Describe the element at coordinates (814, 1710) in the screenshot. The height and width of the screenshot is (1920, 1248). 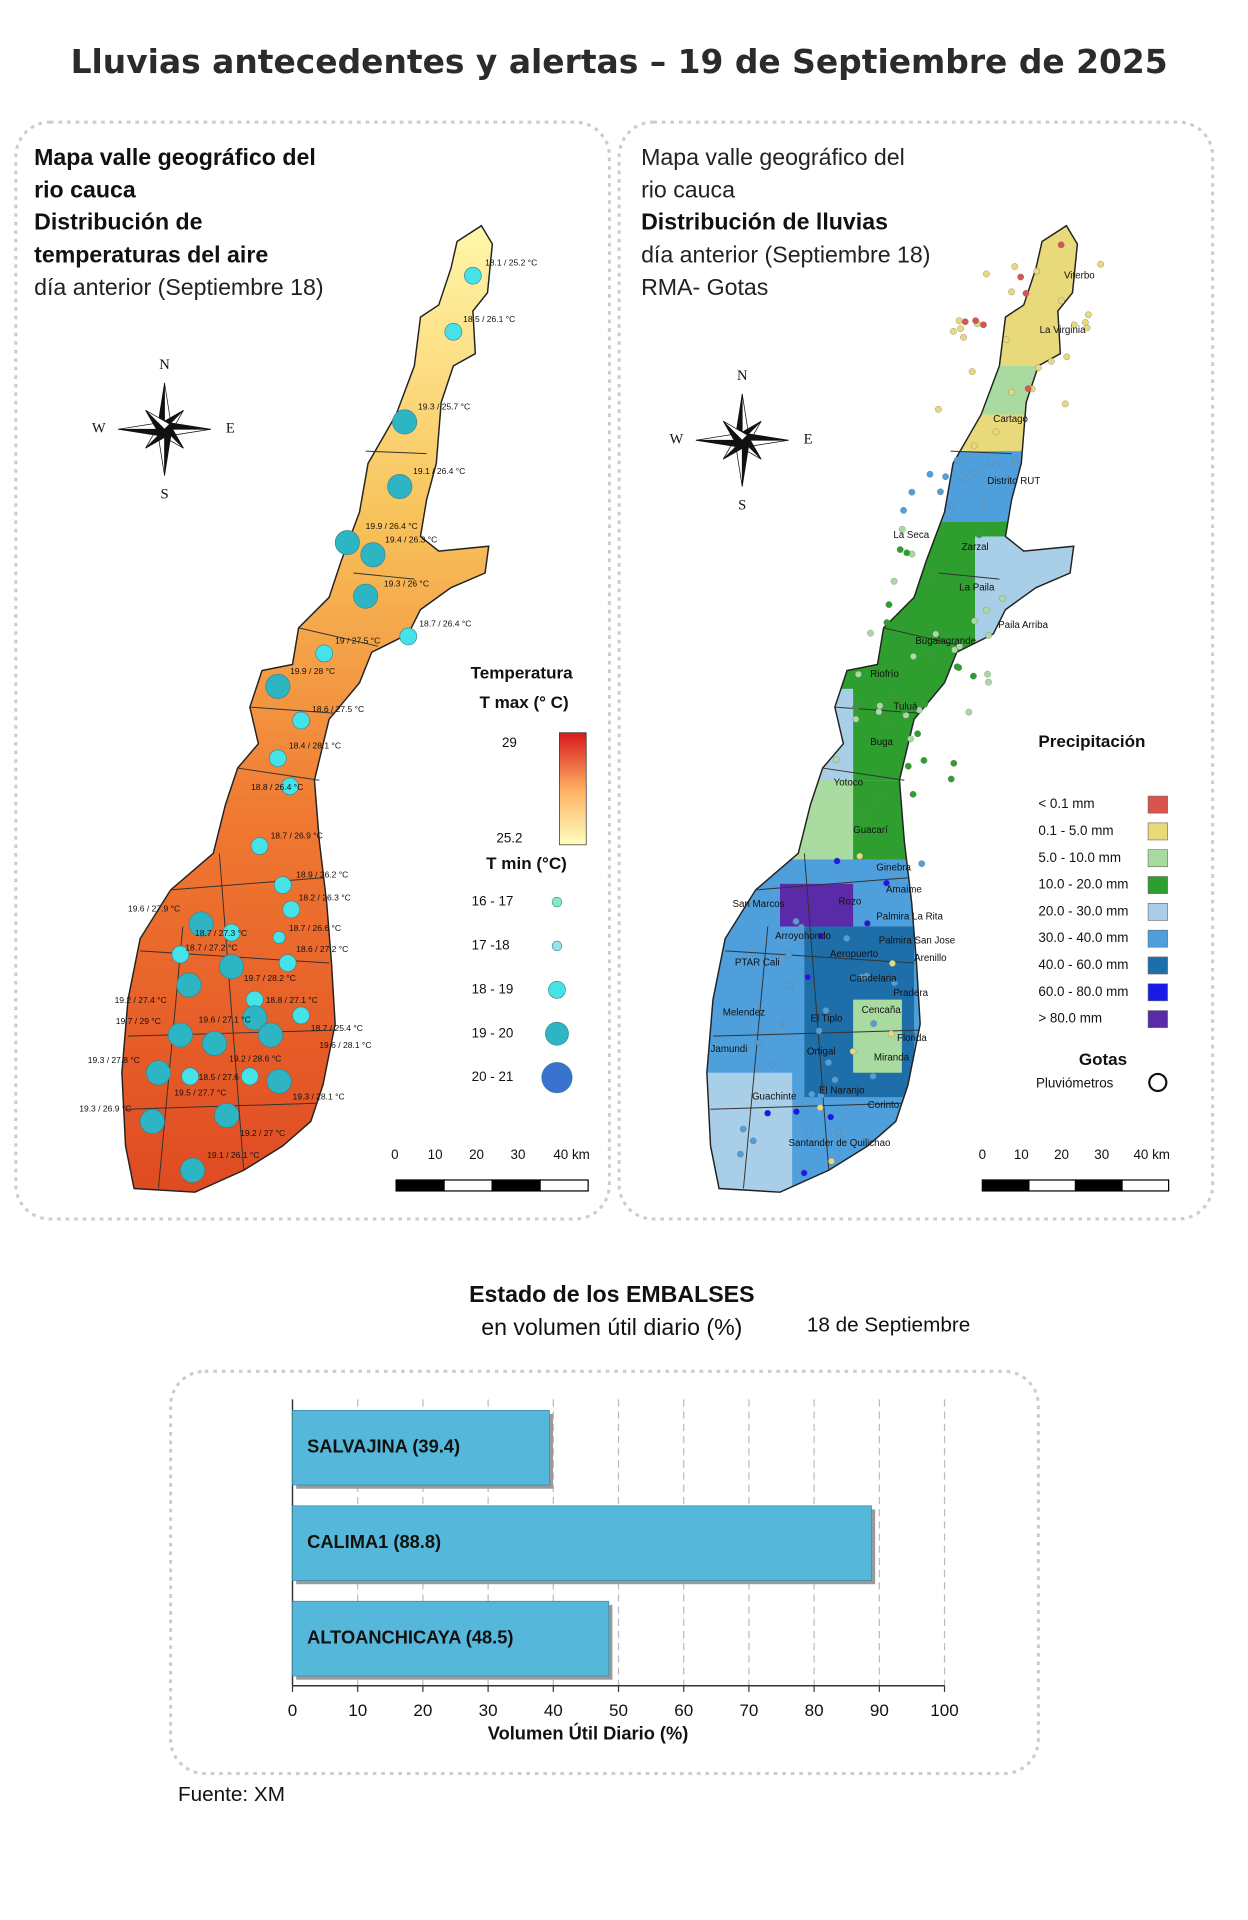
I see `x-tick-label: 80` at that location.